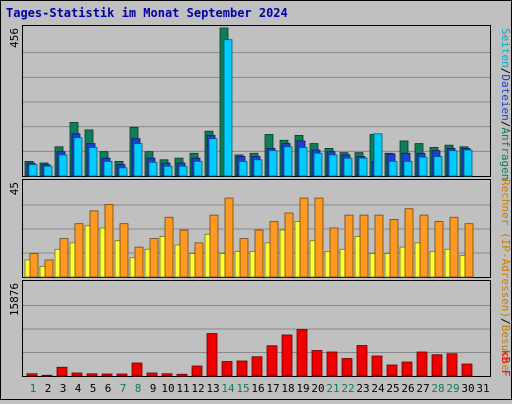 Image resolution: width=512 pixels, height=404 pixels. I want to click on day-label: 23, so click(362, 388).